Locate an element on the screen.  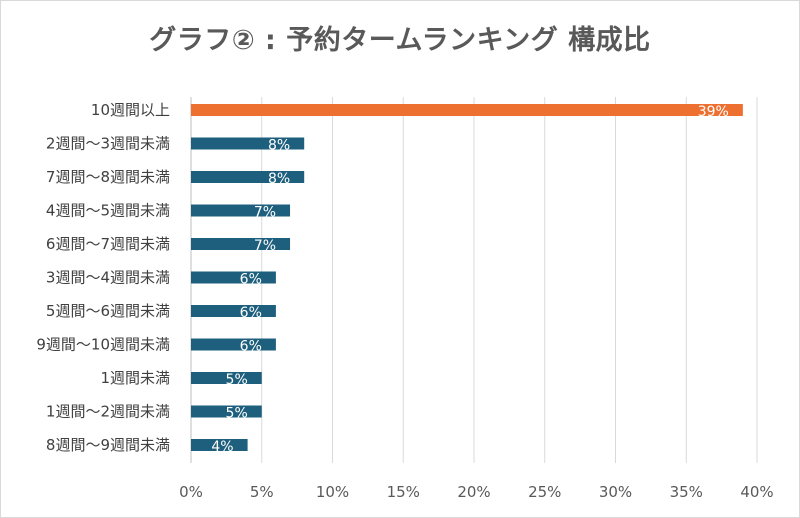
x-tick-label: 25% is located at coordinates (544, 492).